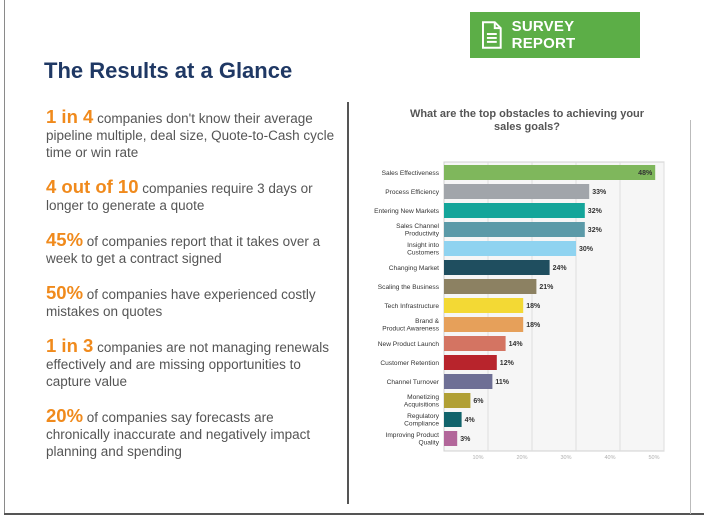 This screenshot has height=526, width=704. Describe the element at coordinates (546, 287) in the screenshot. I see `value-label: 21%` at that location.